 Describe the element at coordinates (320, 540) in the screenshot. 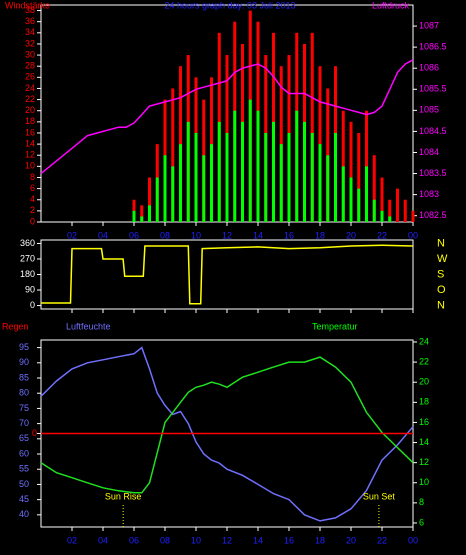

I see `x-tick-label: 18` at that location.